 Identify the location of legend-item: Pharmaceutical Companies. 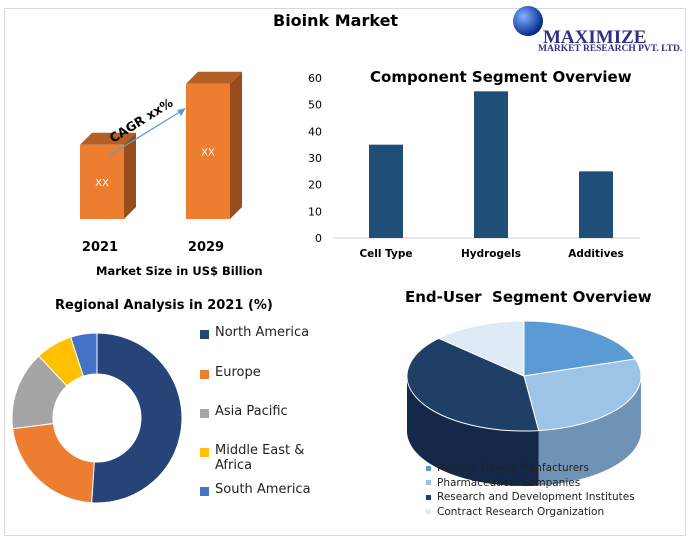
(503, 483).